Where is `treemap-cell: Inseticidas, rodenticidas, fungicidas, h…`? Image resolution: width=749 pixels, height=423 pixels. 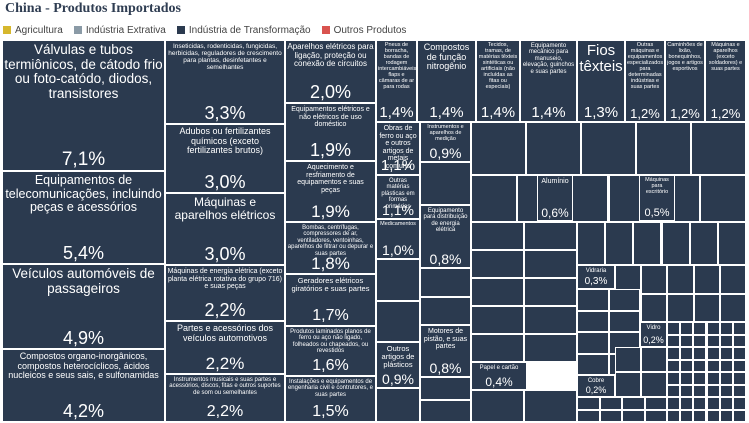
treemap-cell: Inseticidas, rodenticidas, fungicidas, h… is located at coordinates (225, 82).